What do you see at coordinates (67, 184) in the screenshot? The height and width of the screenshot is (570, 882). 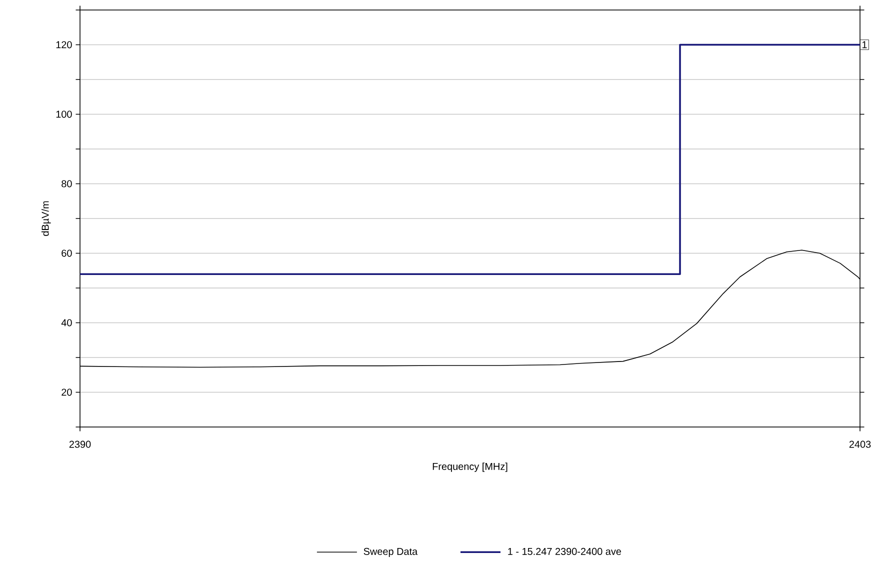 I see `y-tick-label: 80` at bounding box center [67, 184].